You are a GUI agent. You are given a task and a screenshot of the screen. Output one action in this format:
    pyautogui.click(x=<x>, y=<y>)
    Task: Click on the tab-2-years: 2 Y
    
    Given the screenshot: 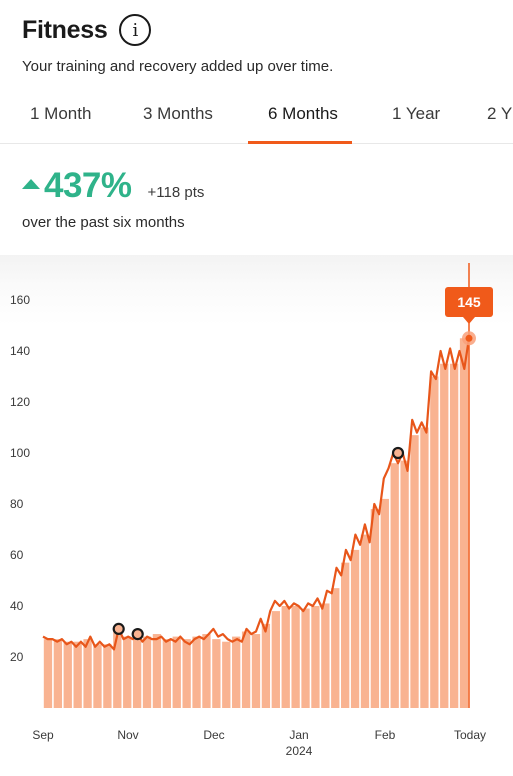 What is the action you would take?
    pyautogui.click(x=500, y=113)
    